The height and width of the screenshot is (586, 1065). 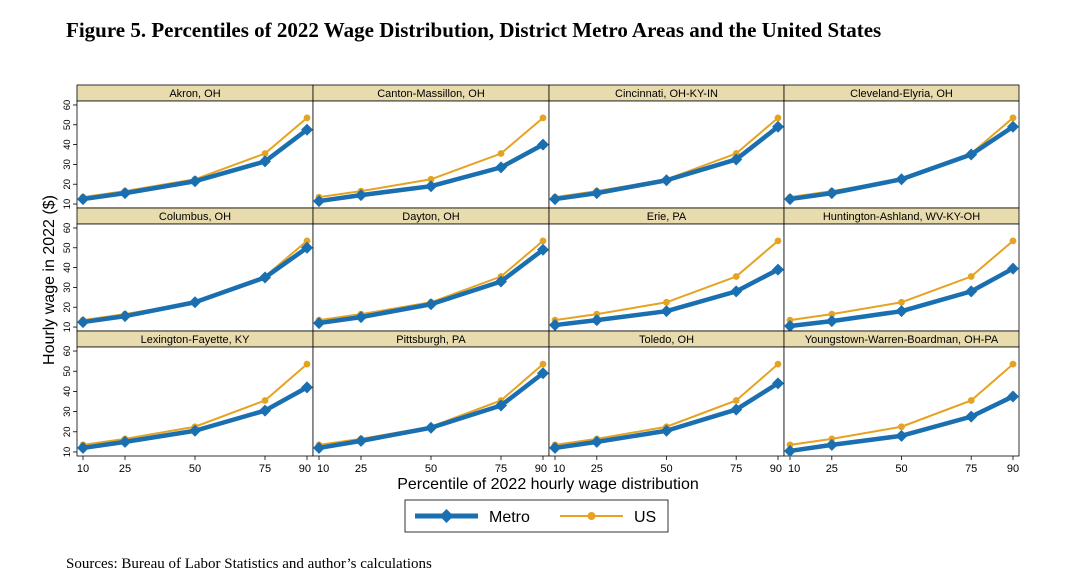 I want to click on panel: Canton-Massillon, OH, so click(x=431, y=146).